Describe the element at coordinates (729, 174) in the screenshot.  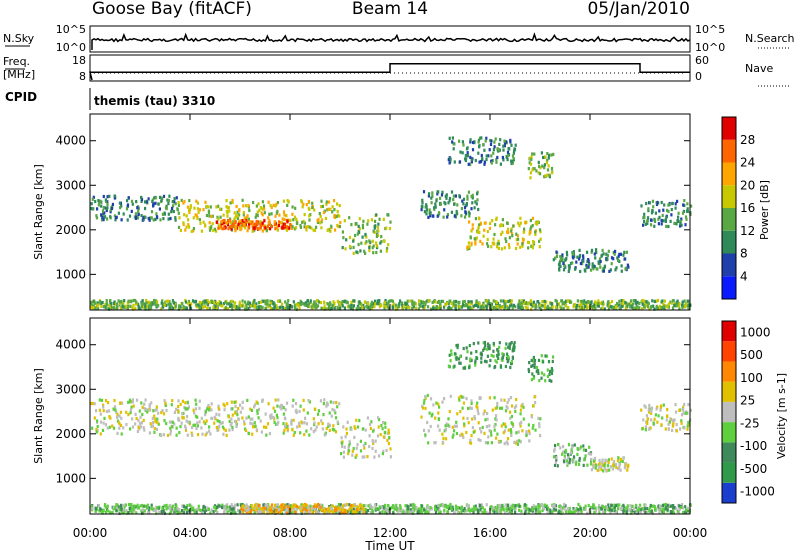
I see `colorbar-segment` at that location.